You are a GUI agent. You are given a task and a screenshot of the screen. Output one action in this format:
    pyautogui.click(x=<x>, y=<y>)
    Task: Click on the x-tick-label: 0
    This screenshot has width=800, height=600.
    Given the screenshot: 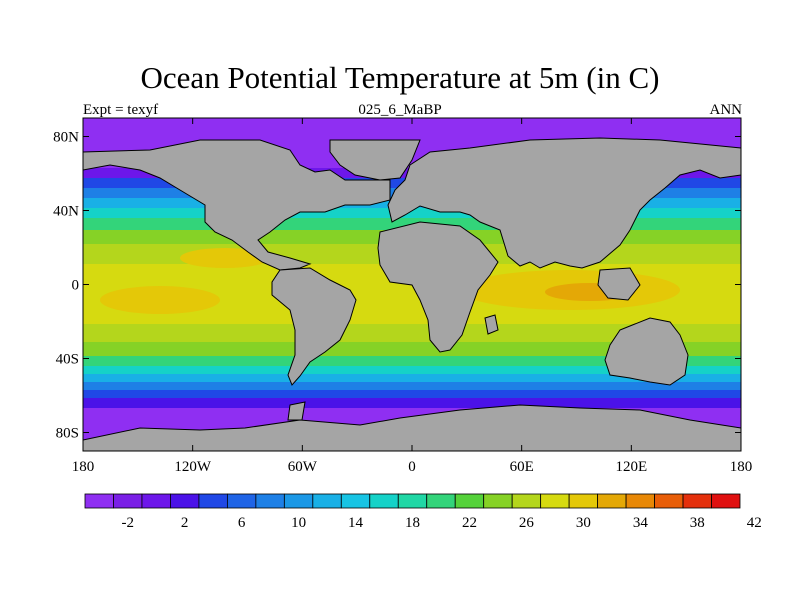 What is the action you would take?
    pyautogui.click(x=412, y=467)
    